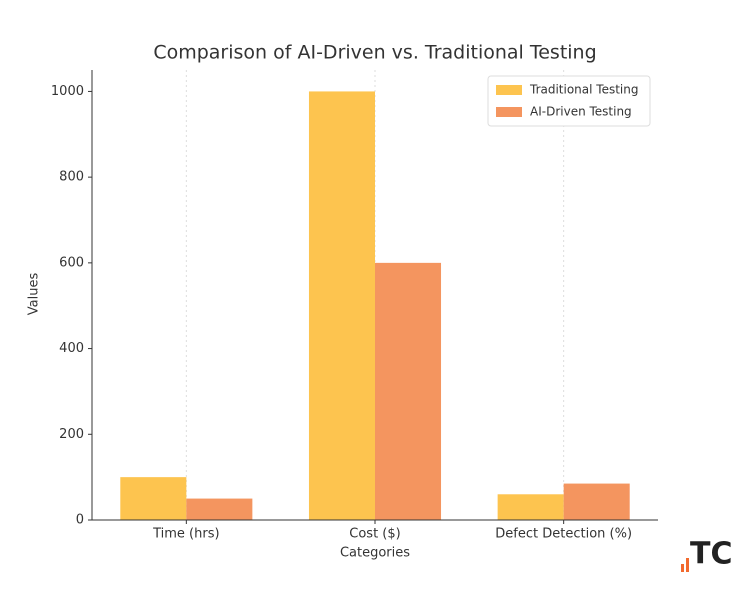 The height and width of the screenshot is (589, 731). What do you see at coordinates (71, 434) in the screenshot?
I see `y-tick-label: 200` at bounding box center [71, 434].